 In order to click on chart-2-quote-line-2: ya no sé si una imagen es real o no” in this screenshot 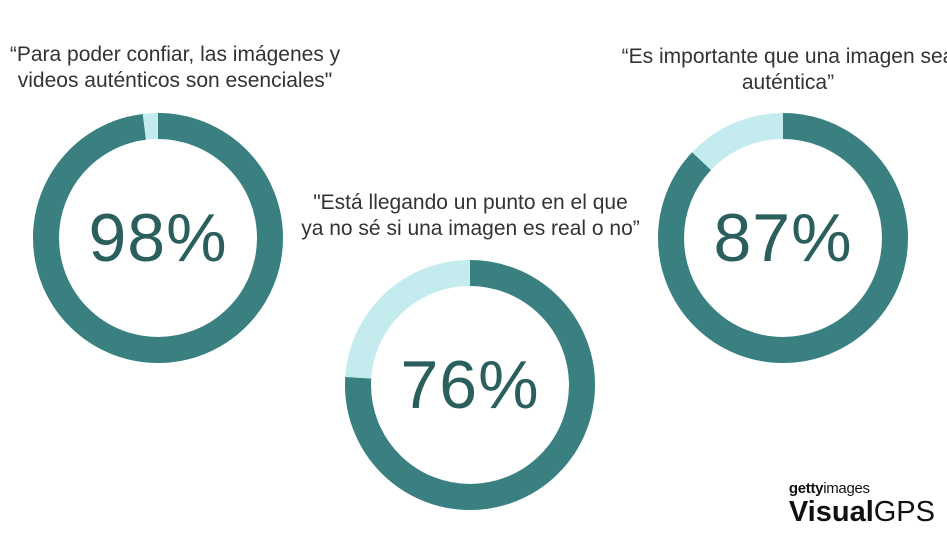, I will do `click(470, 228)`.